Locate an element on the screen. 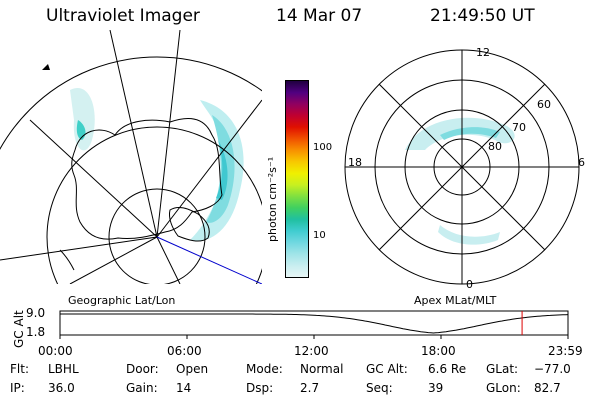  info-label: Flt: is located at coordinates (19, 369).